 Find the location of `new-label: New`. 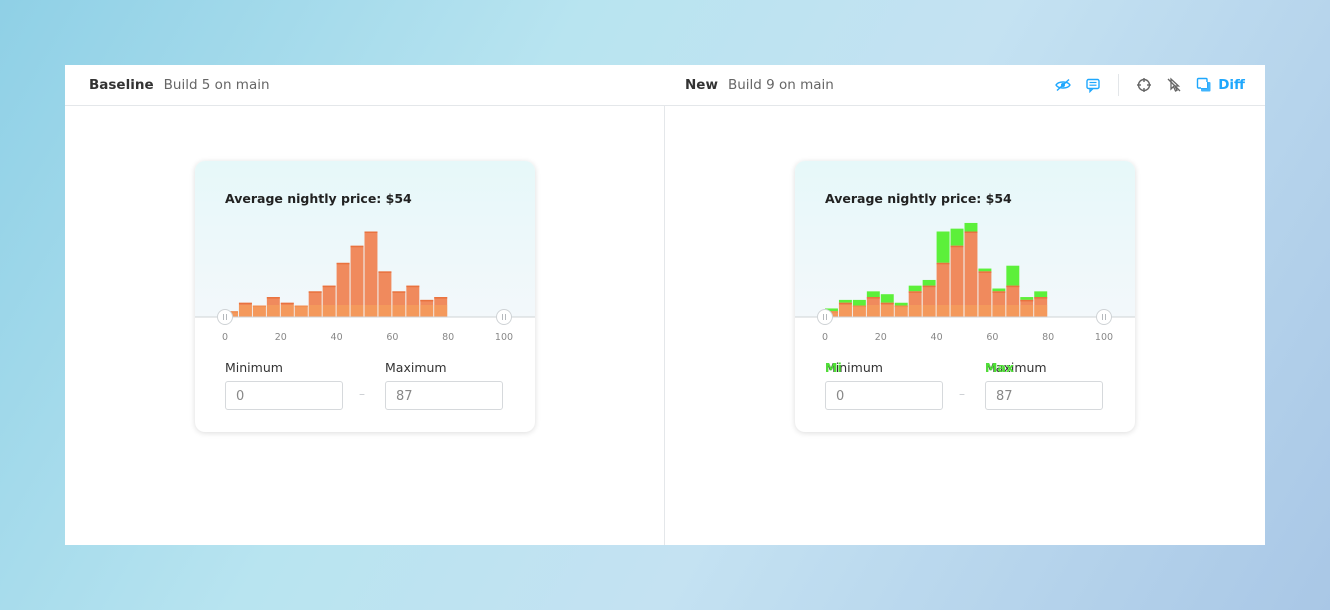

new-label: New is located at coordinates (701, 85).